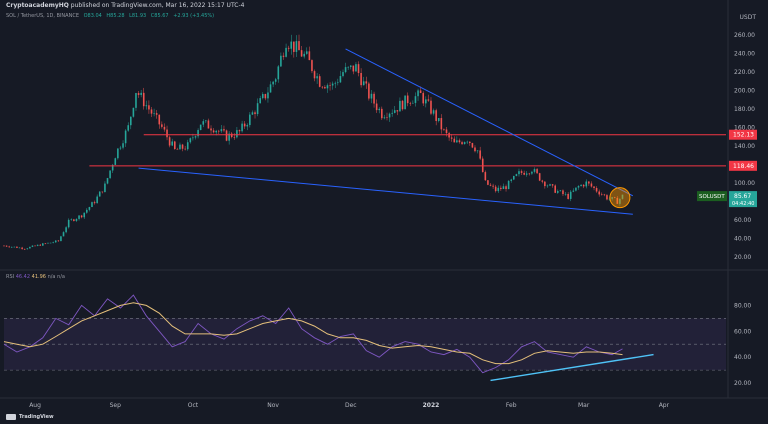 Image resolution: width=768 pixels, height=424 pixels. What do you see at coordinates (92, 16) in the screenshot?
I see `open-value: O83.04` at bounding box center [92, 16].